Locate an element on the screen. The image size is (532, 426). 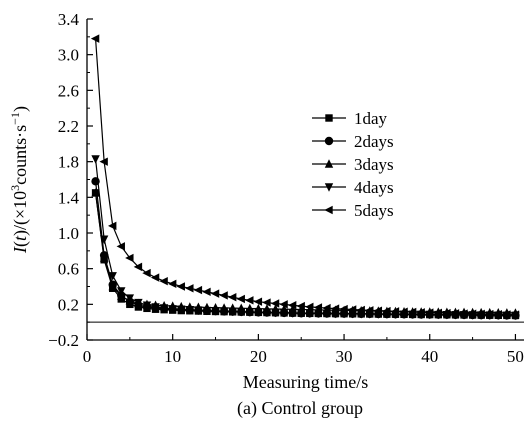
y-label-exp: 3 is located at coordinates (15, 188).